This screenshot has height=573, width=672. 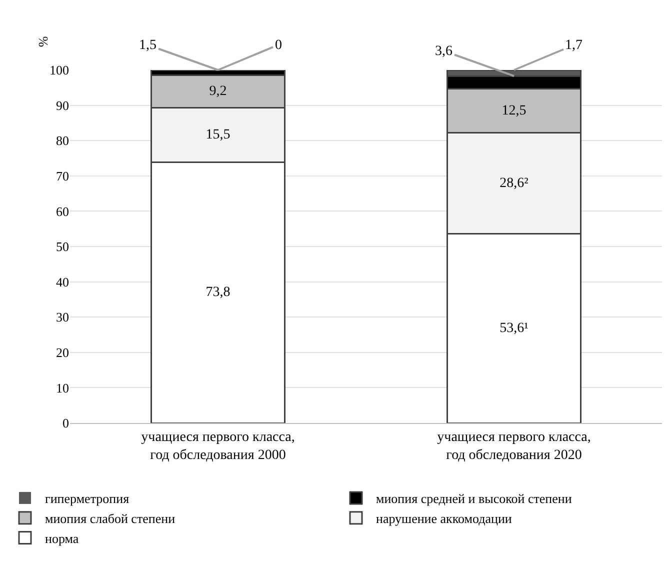 I want to click on y-tick-label: 50, so click(x=62, y=246).